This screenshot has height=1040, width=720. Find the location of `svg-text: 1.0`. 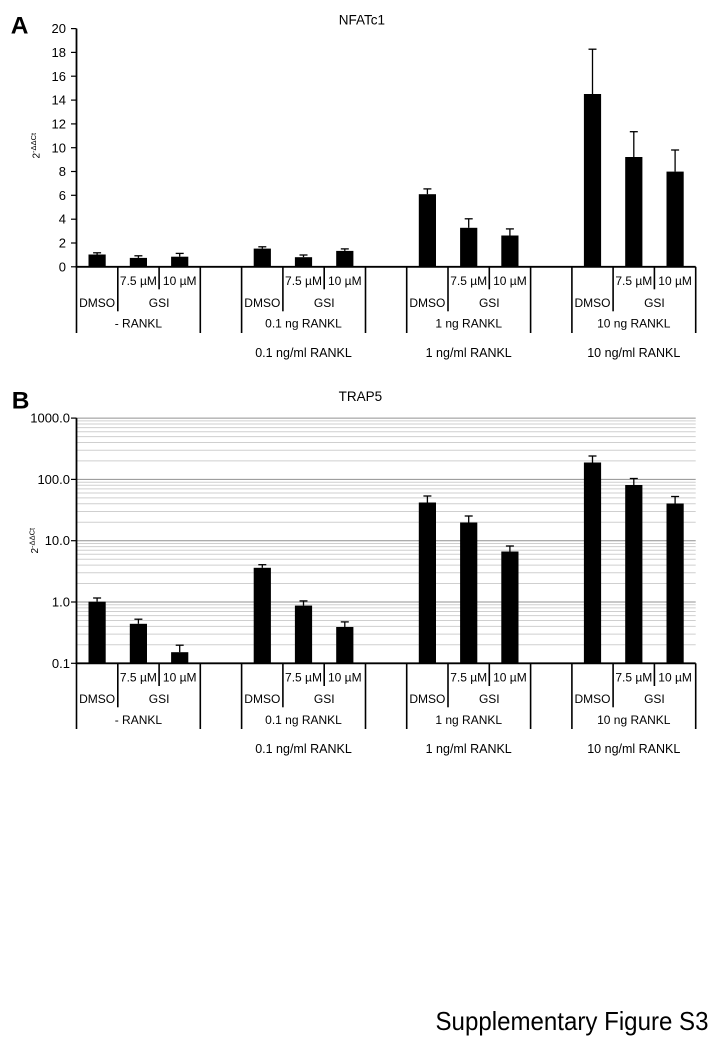

svg-text: 1.0 is located at coordinates (61, 602).